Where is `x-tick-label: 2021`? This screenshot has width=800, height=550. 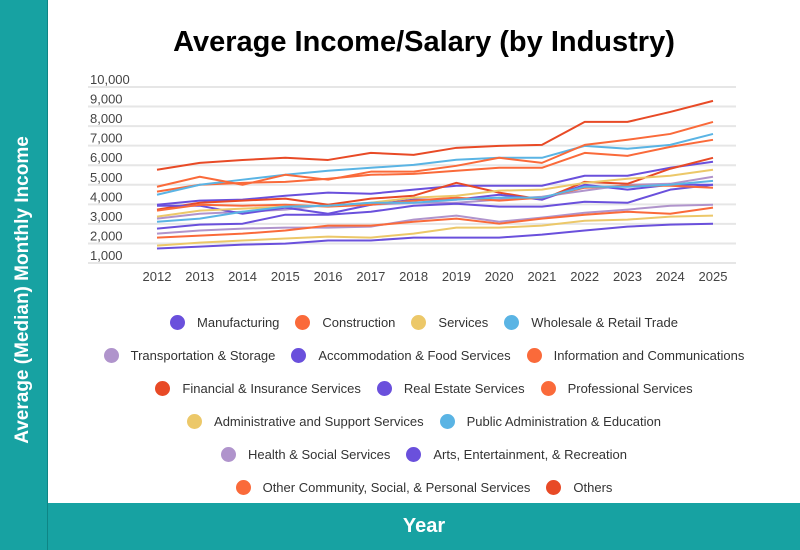 x-tick-label: 2021 is located at coordinates (541, 276).